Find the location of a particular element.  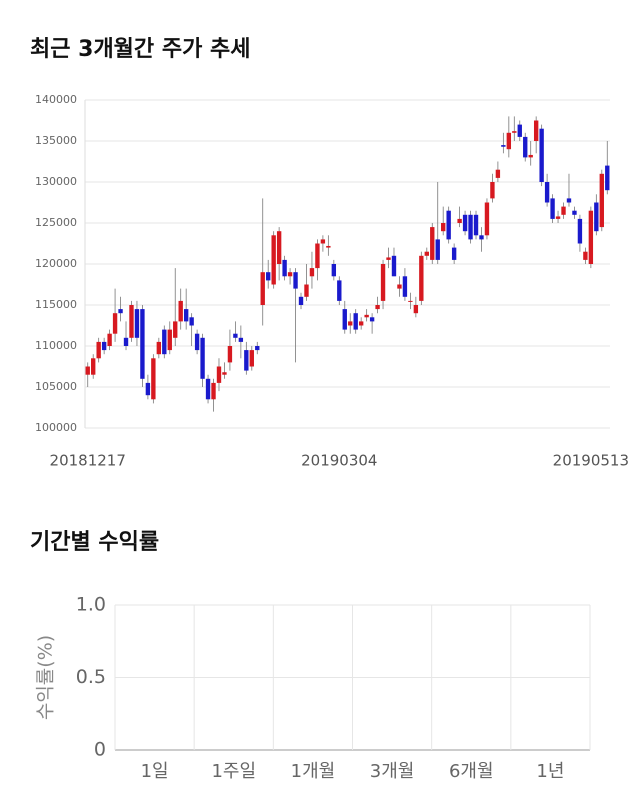

y-tick-label: 100000 is located at coordinates (56, 427).